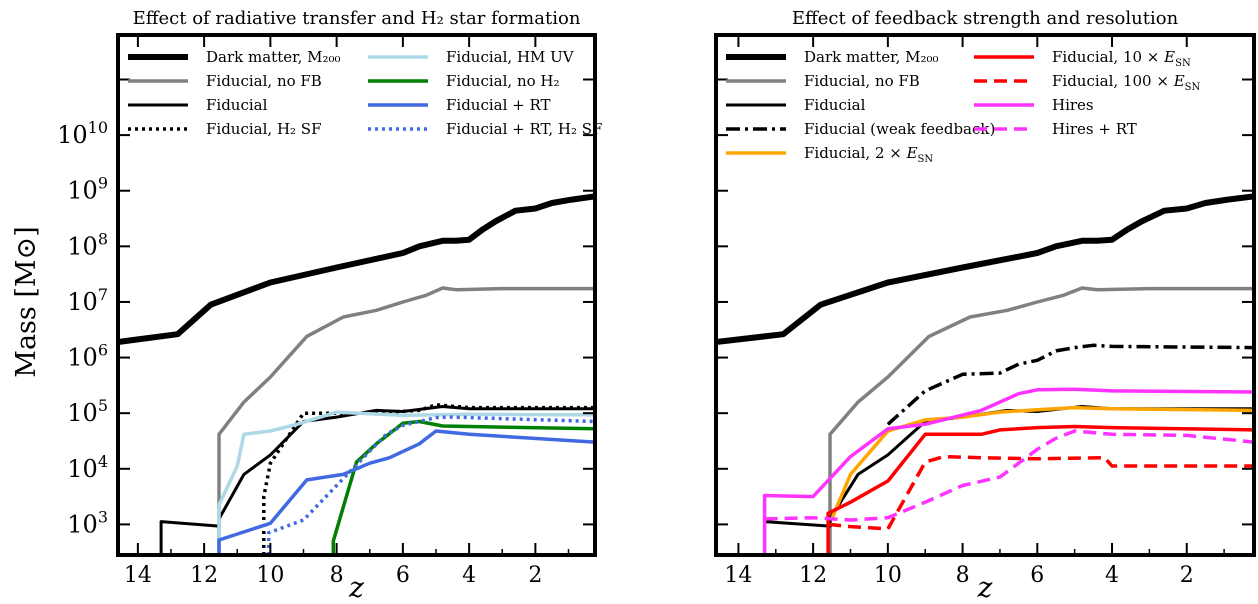  I want to click on legend-label: Fiducial, 2 × ESN, so click(868, 154).